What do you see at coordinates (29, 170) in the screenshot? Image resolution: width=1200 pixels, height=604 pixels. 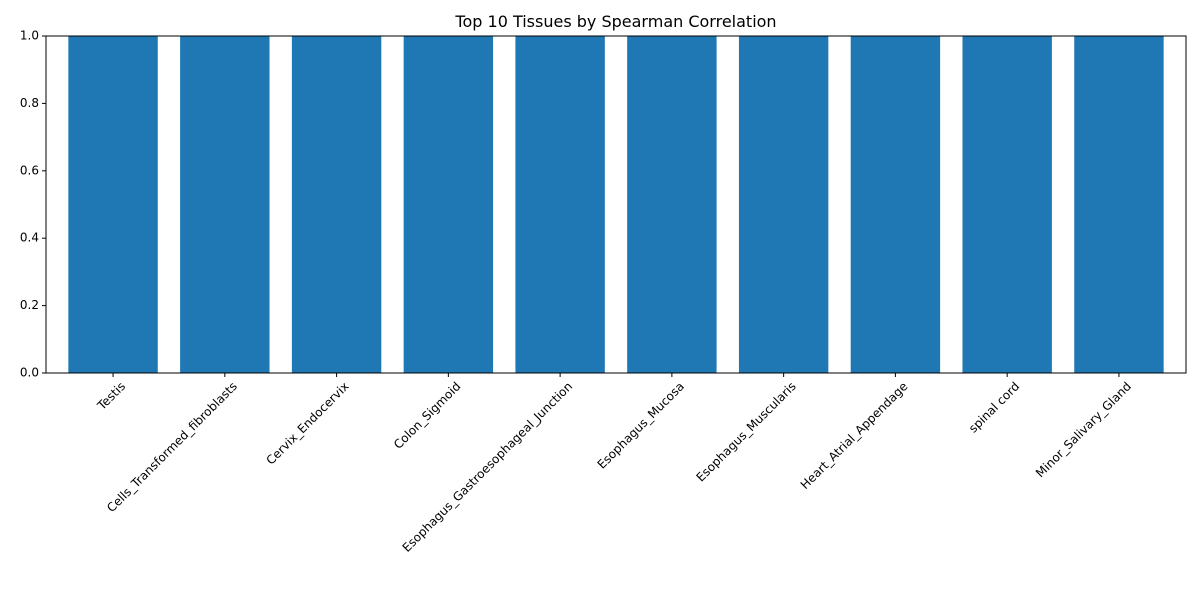 I see `y-tick-label-4: 0.6` at bounding box center [29, 170].